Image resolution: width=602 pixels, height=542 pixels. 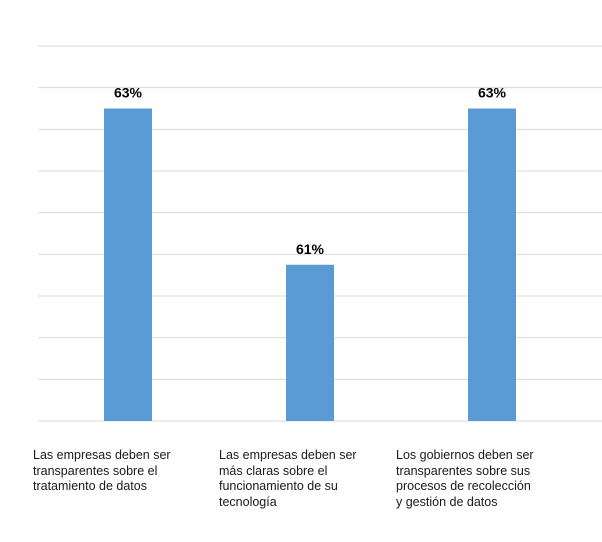 What do you see at coordinates (310, 249) in the screenshot?
I see `data-label-2: 61%` at bounding box center [310, 249].